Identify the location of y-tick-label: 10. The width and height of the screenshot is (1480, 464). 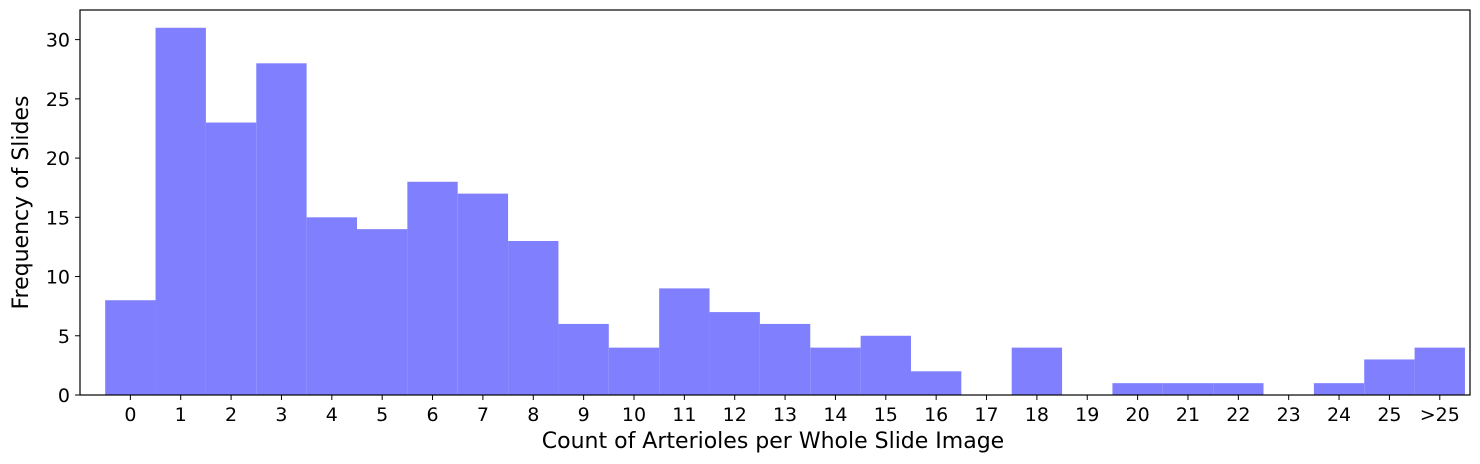
(58, 278).